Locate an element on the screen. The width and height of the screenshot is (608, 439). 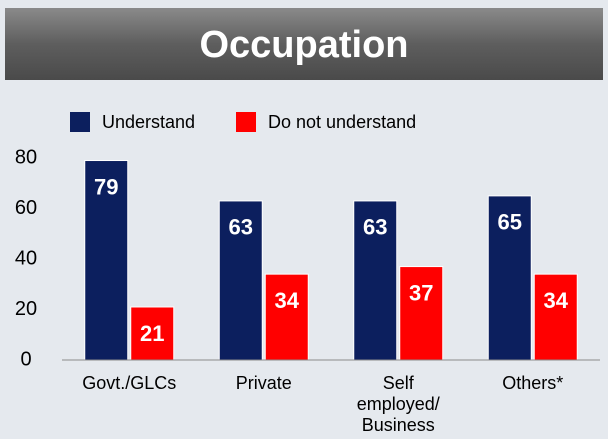
chart-title: Occupation is located at coordinates (303, 45).